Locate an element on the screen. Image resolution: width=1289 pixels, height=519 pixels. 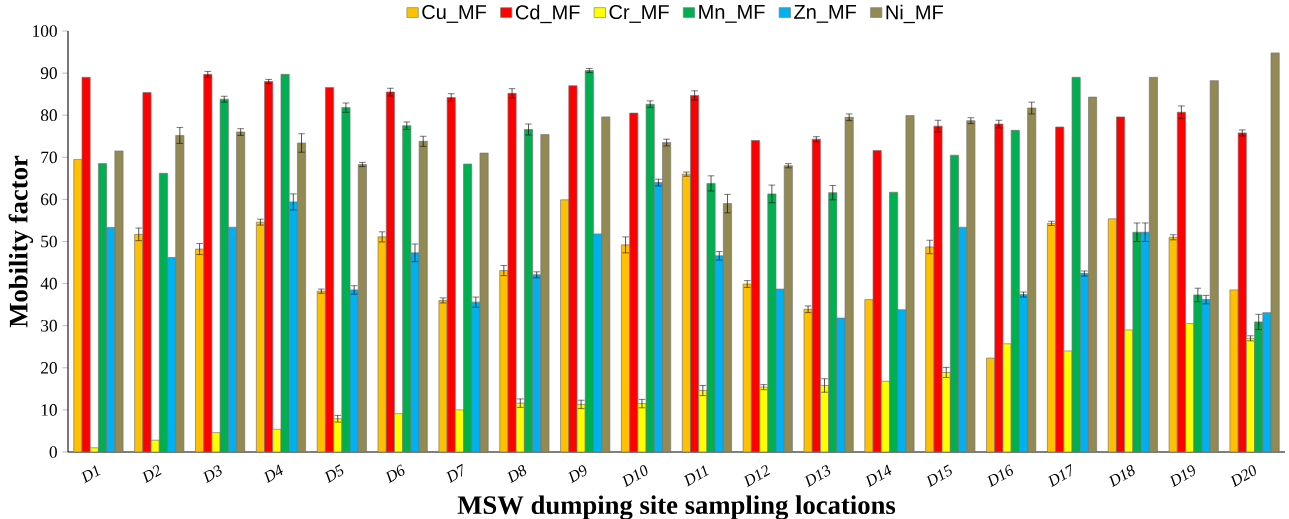
legend-label: Zn_MF is located at coordinates (825, 14).